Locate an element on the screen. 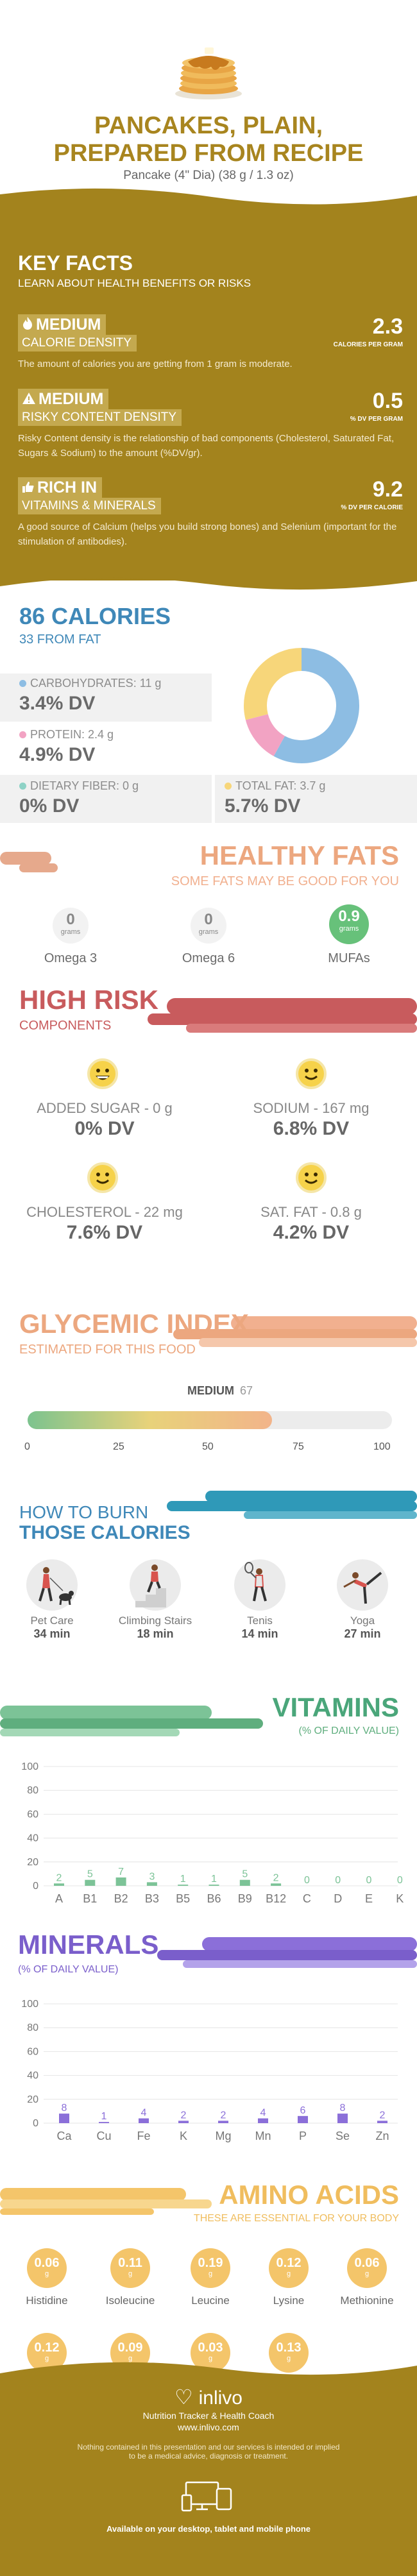  fiber-band is located at coordinates (106, 799).